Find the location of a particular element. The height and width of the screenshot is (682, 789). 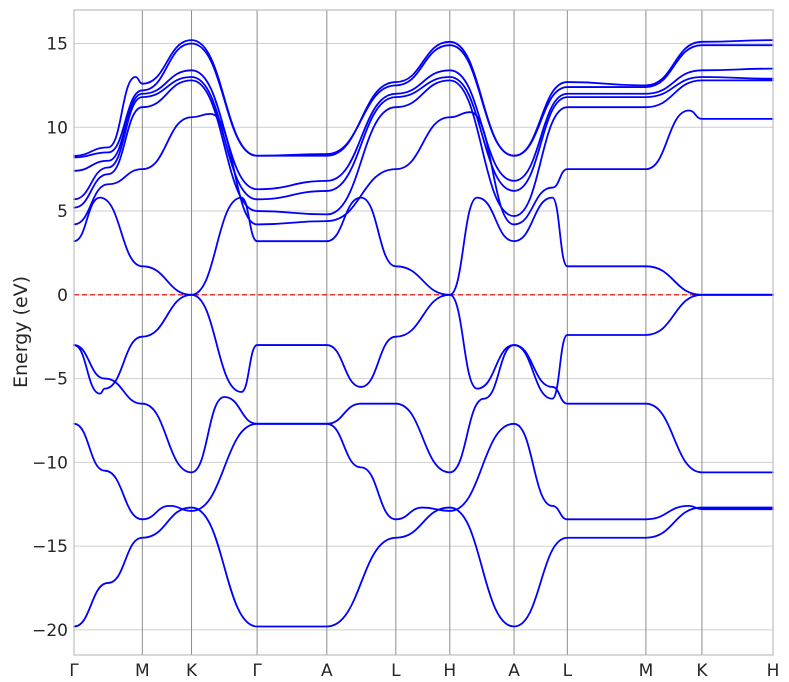

x-tick-label-0: Γ is located at coordinates (74, 671).